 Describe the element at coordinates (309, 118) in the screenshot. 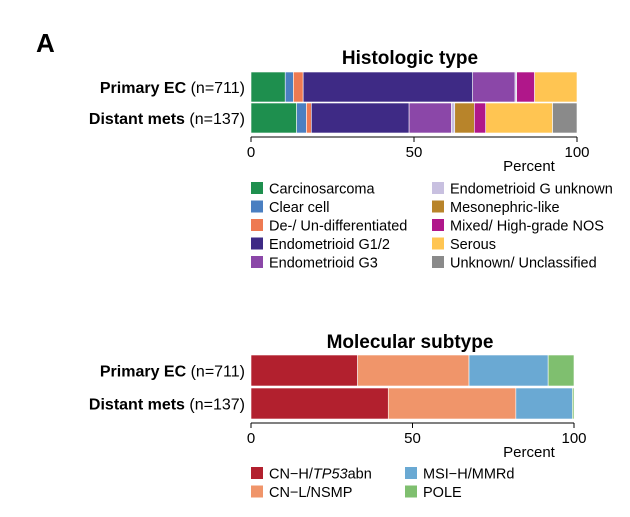

I see `bar-segment-distant-mets-de-un-differentiated` at that location.